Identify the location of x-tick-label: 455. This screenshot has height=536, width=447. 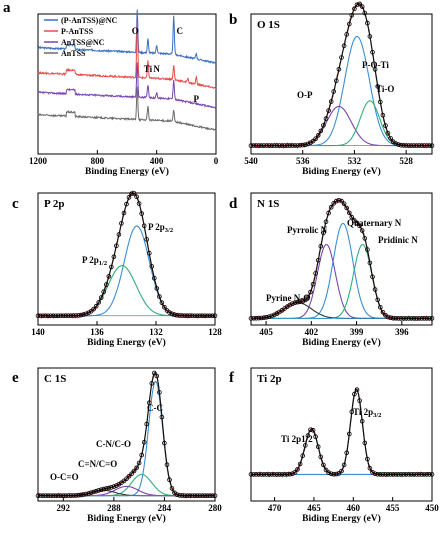
(393, 508).